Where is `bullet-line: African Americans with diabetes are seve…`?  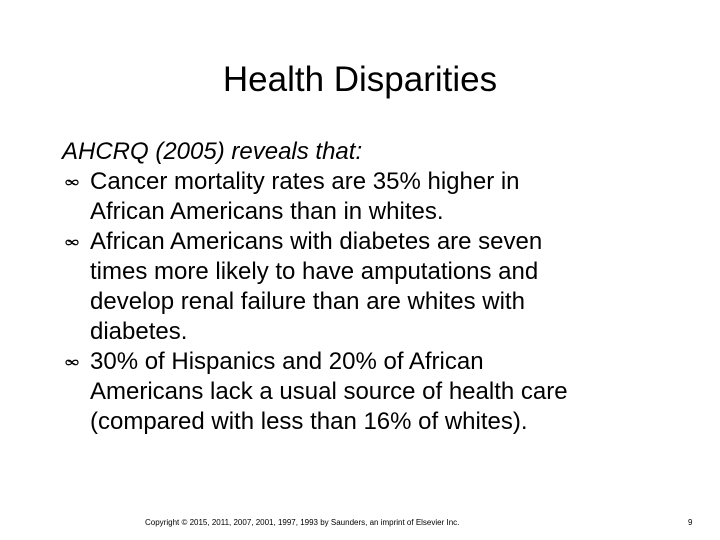 bullet-line: African Americans with diabetes are seve… is located at coordinates (316, 241).